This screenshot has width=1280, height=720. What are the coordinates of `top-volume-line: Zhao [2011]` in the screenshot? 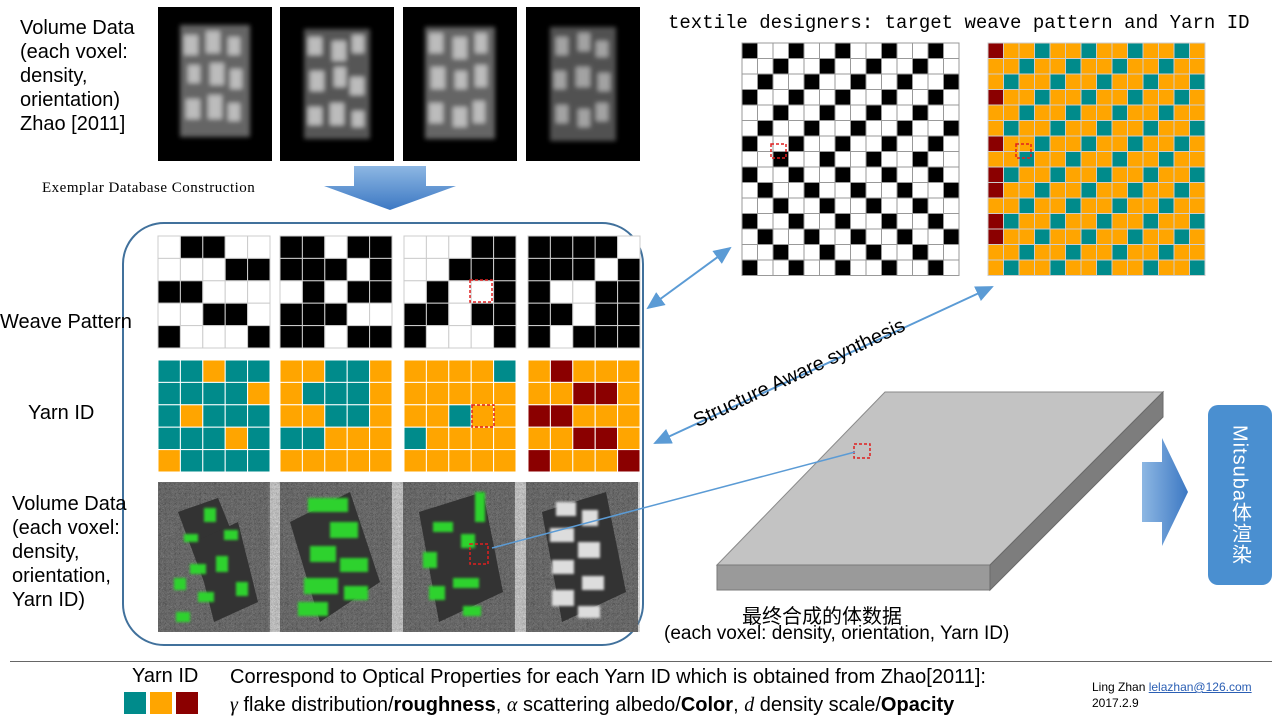 It's located at (73, 124).